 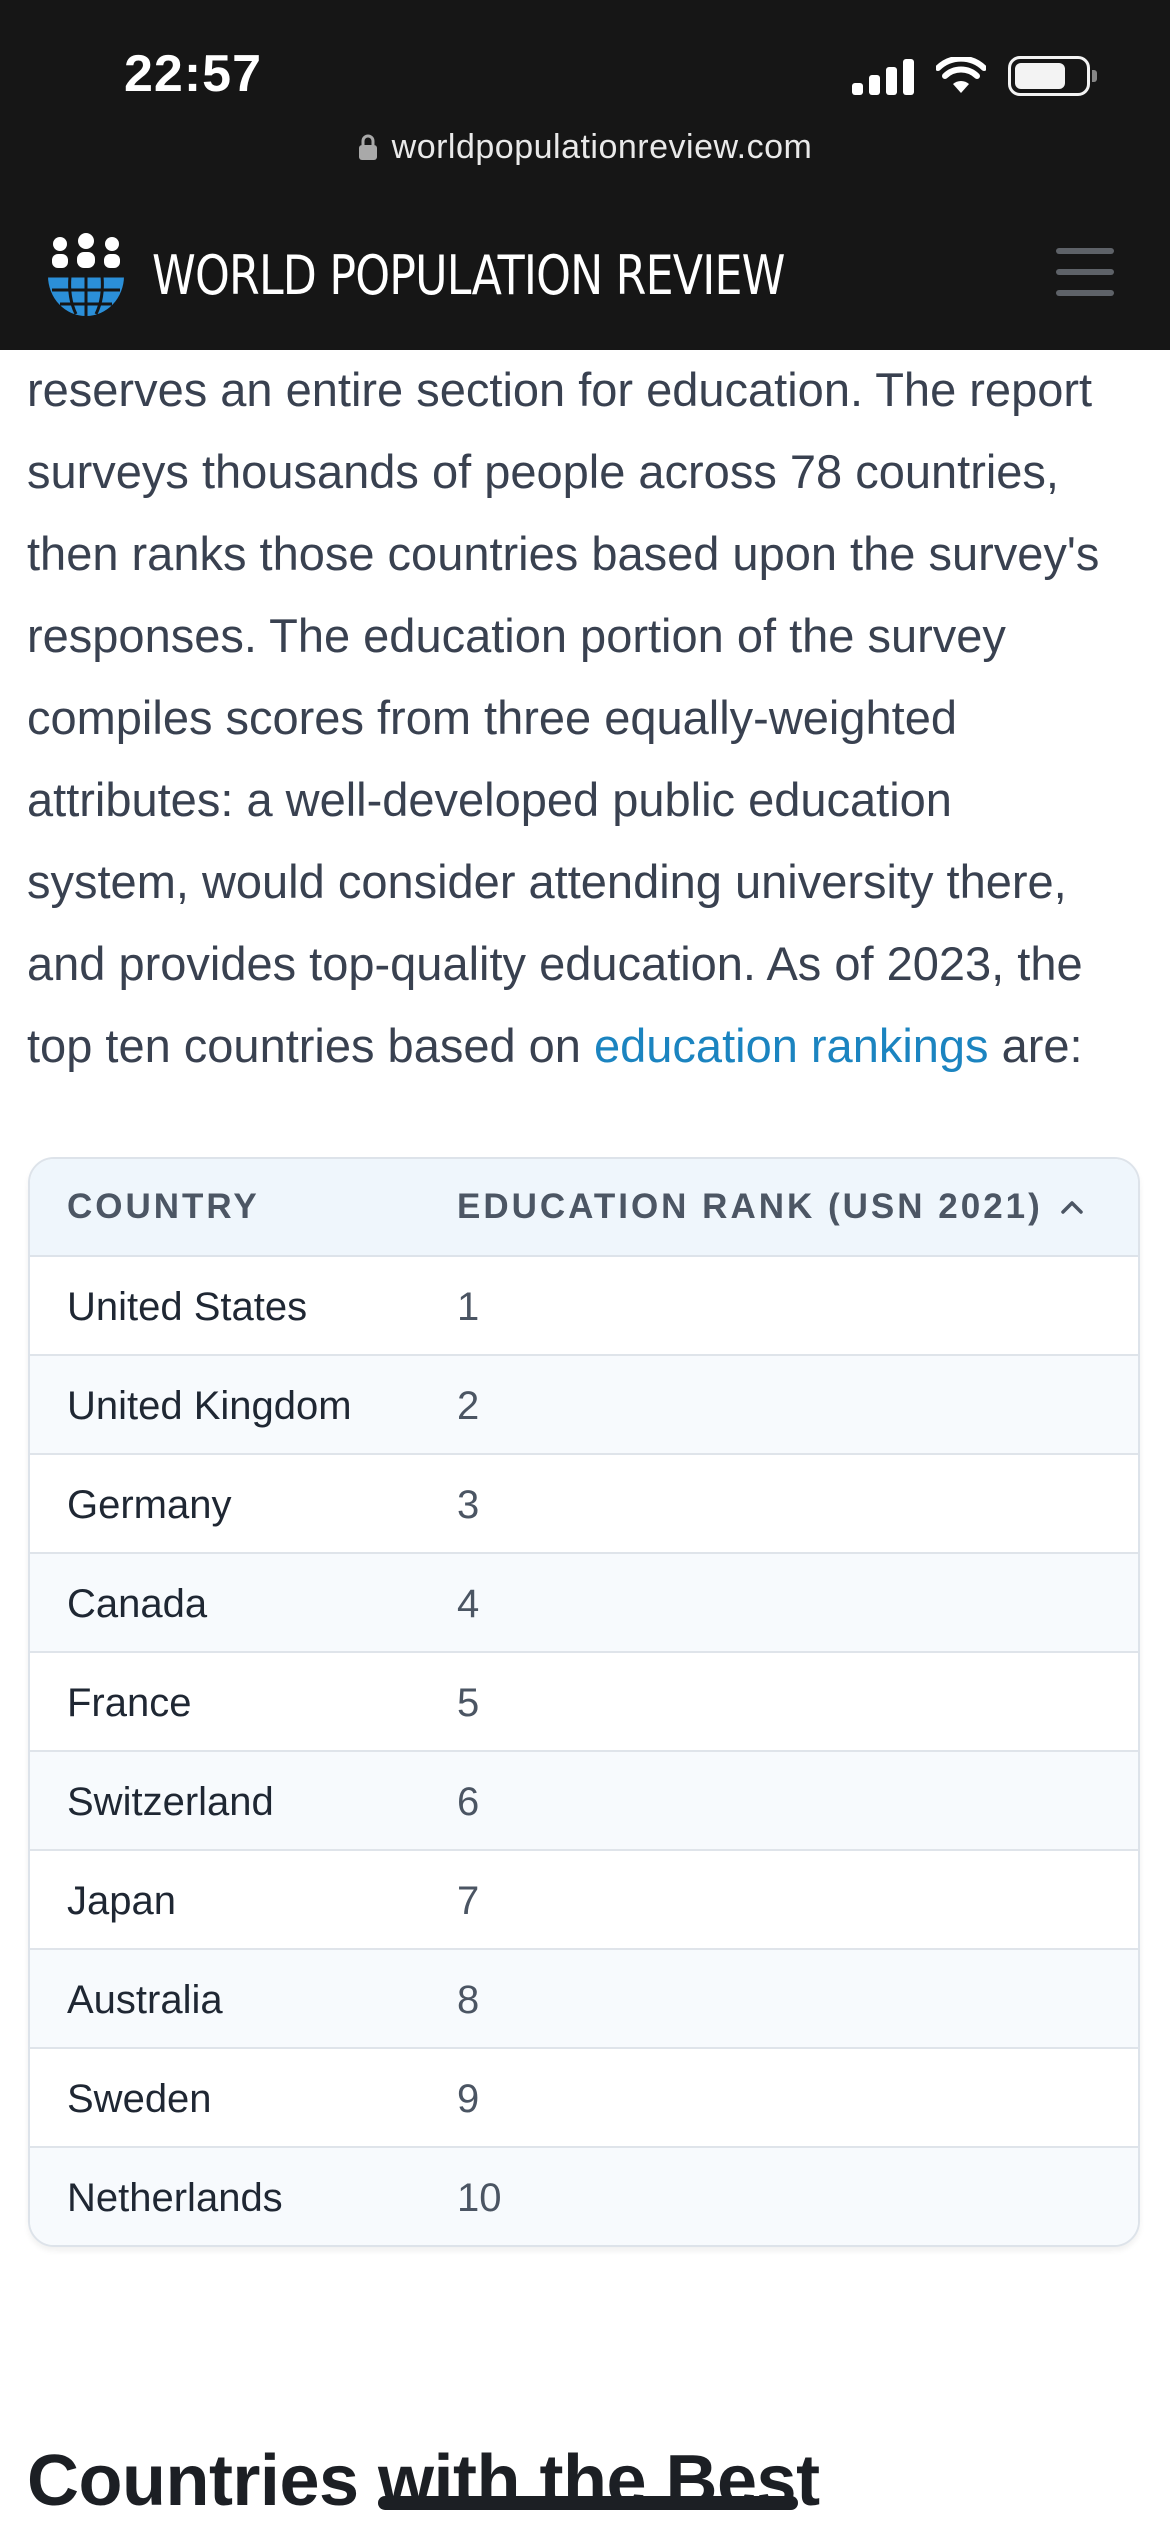 What do you see at coordinates (1035, 1045) in the screenshot?
I see `paragraph-text: are:` at bounding box center [1035, 1045].